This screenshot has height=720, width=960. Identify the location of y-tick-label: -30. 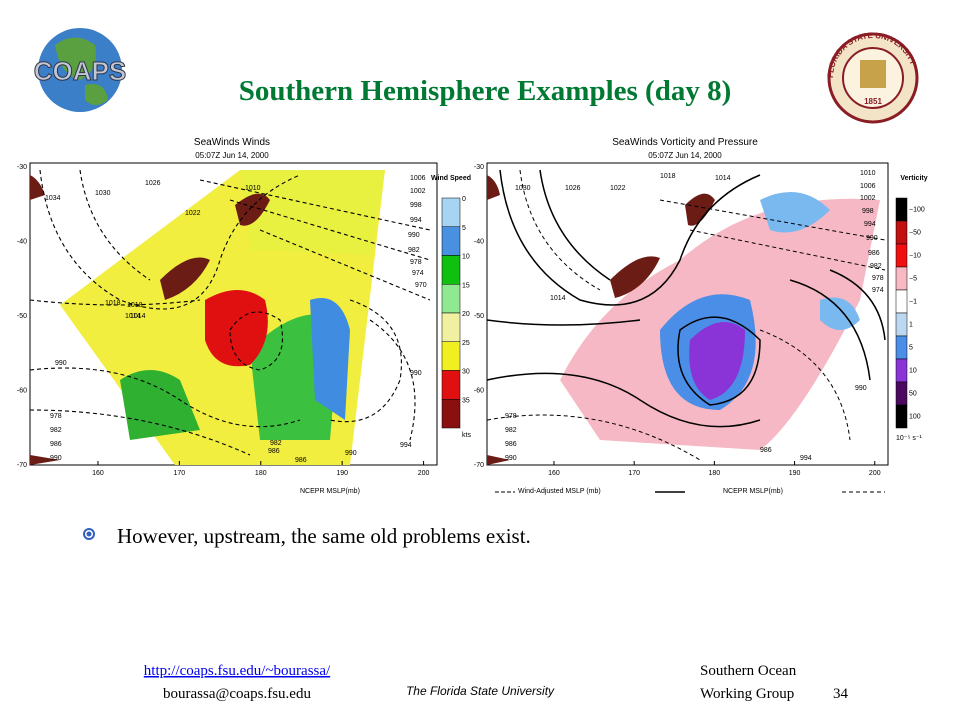
(479, 167).